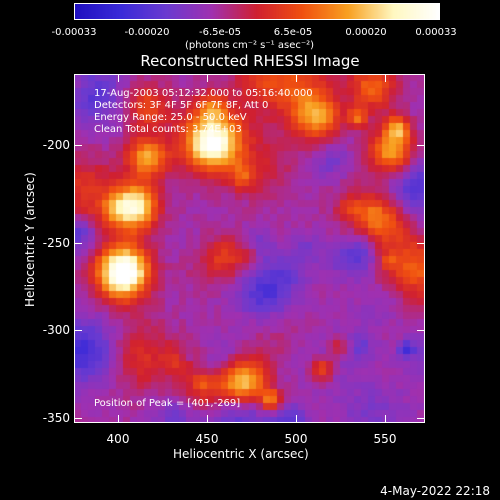 The height and width of the screenshot is (500, 500). I want to click on colorbar-tick: 6.5e-05, so click(293, 32).